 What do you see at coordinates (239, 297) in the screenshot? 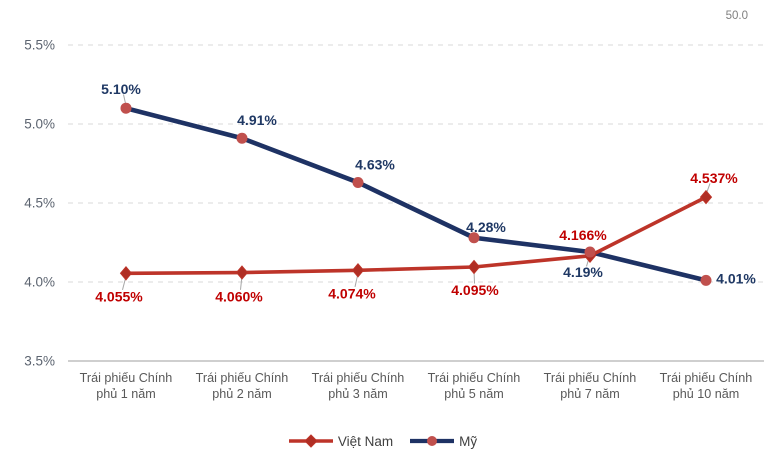
I see `data-point-value-label-viet-nam: 4.060%` at bounding box center [239, 297].